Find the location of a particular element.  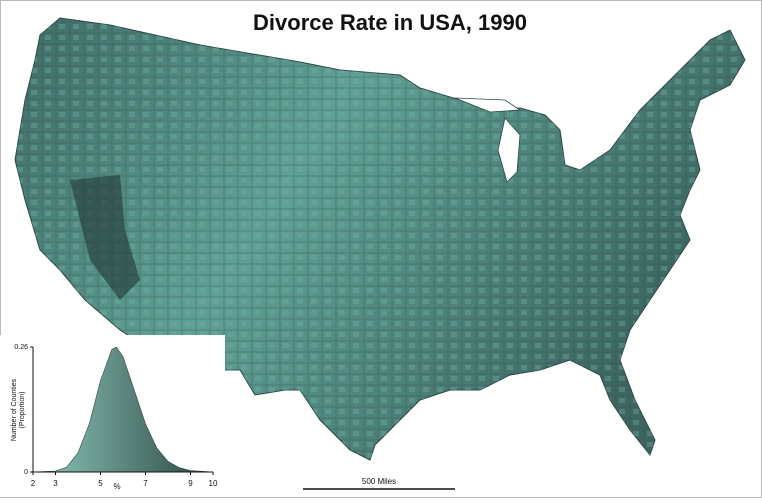

y-axis-label: Number of Counties is located at coordinates (14, 409).